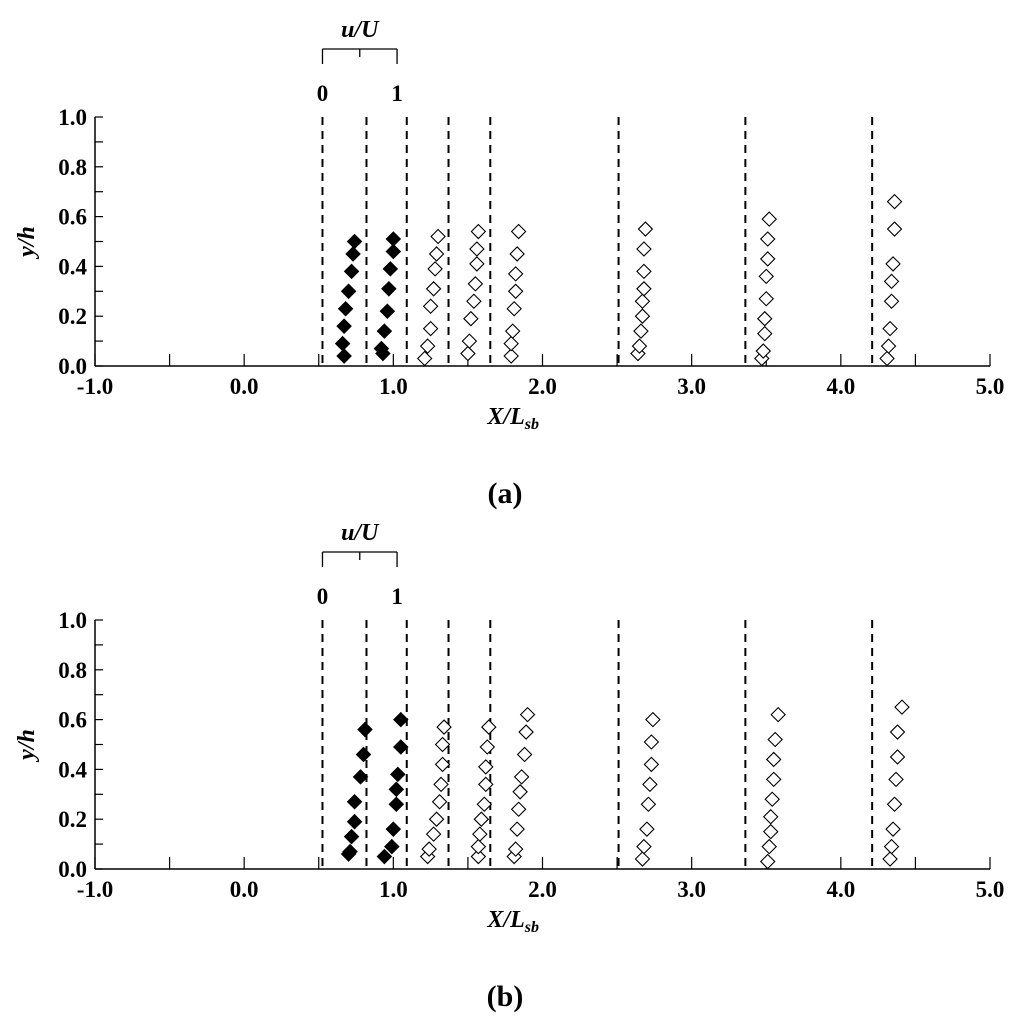  What do you see at coordinates (691, 386) in the screenshot?
I see `x-tick-label: 3.0` at bounding box center [691, 386].